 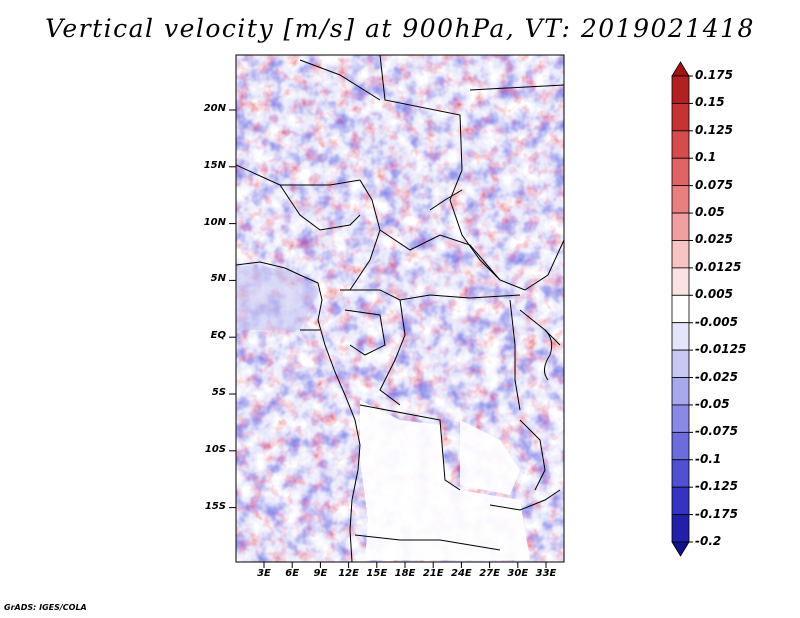 What do you see at coordinates (45, 607) in the screenshot?
I see `grads-credit: GrADS: IGES/COLA` at bounding box center [45, 607].